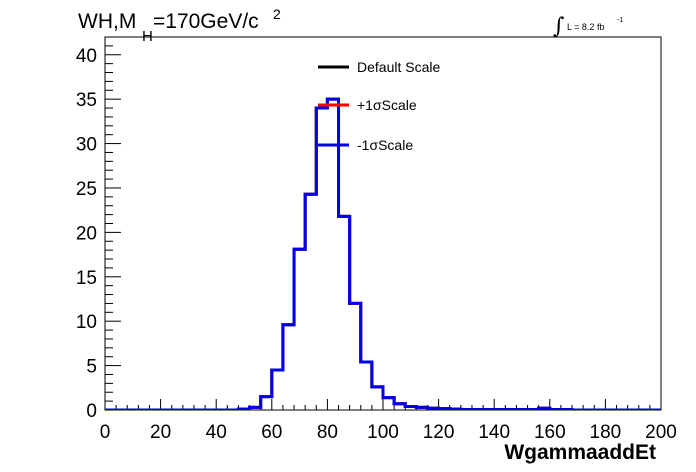 Image resolution: width=696 pixels, height=472 pixels. Describe the element at coordinates (86, 100) in the screenshot. I see `y-tick-label: 35` at that location.